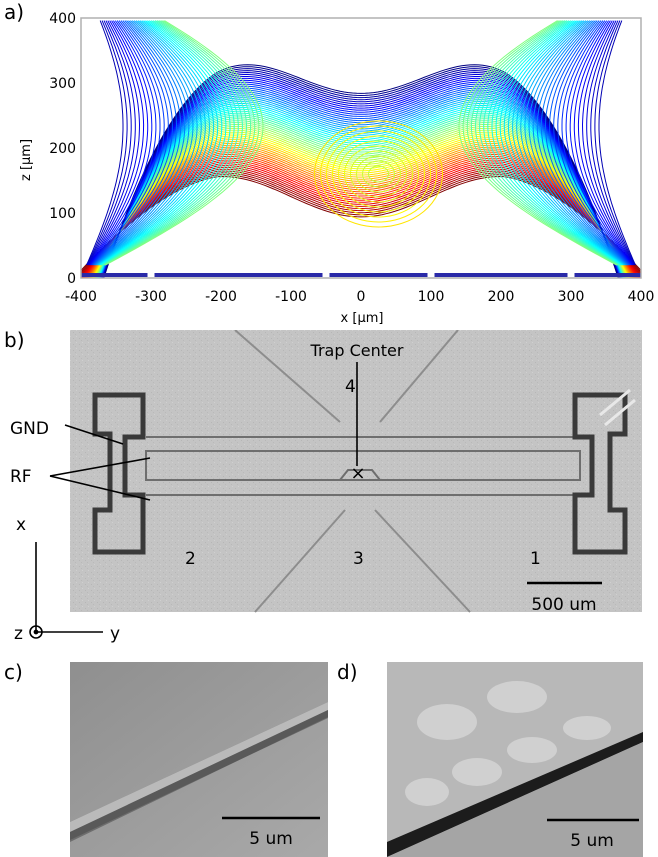 The width and height of the screenshot is (658, 857). I want to click on sem-image-c: 5 um, so click(199, 759).